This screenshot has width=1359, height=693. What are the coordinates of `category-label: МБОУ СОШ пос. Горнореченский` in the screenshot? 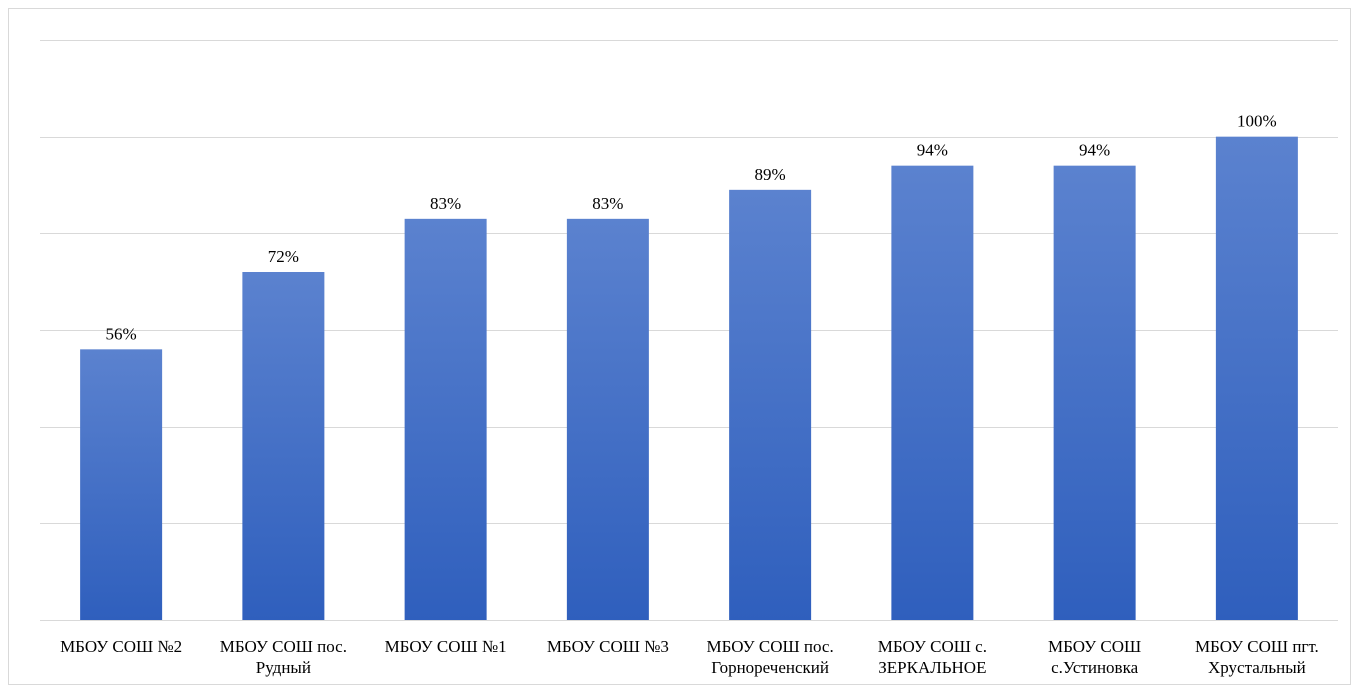 It's located at (770, 657).